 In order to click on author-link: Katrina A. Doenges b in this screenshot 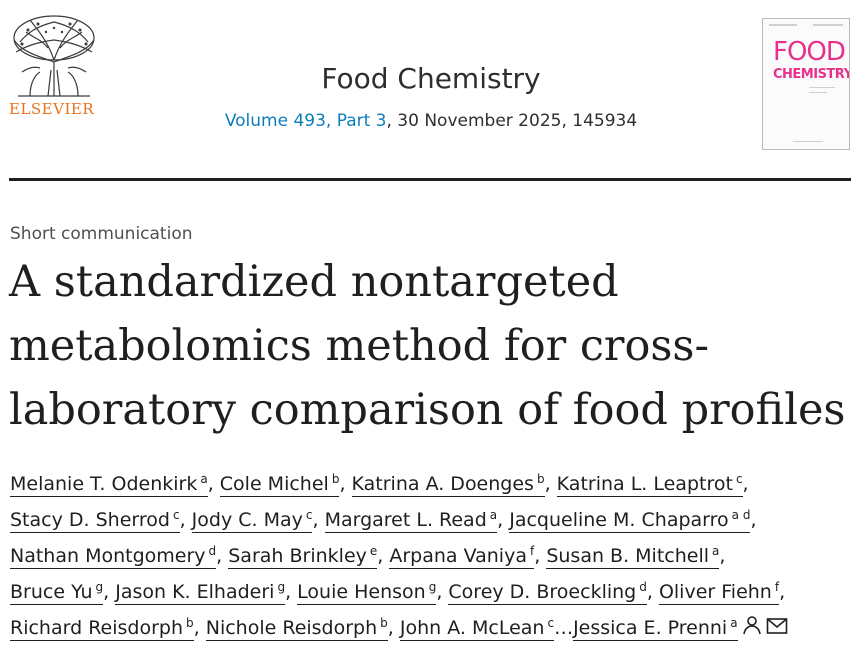, I will do `click(448, 484)`.